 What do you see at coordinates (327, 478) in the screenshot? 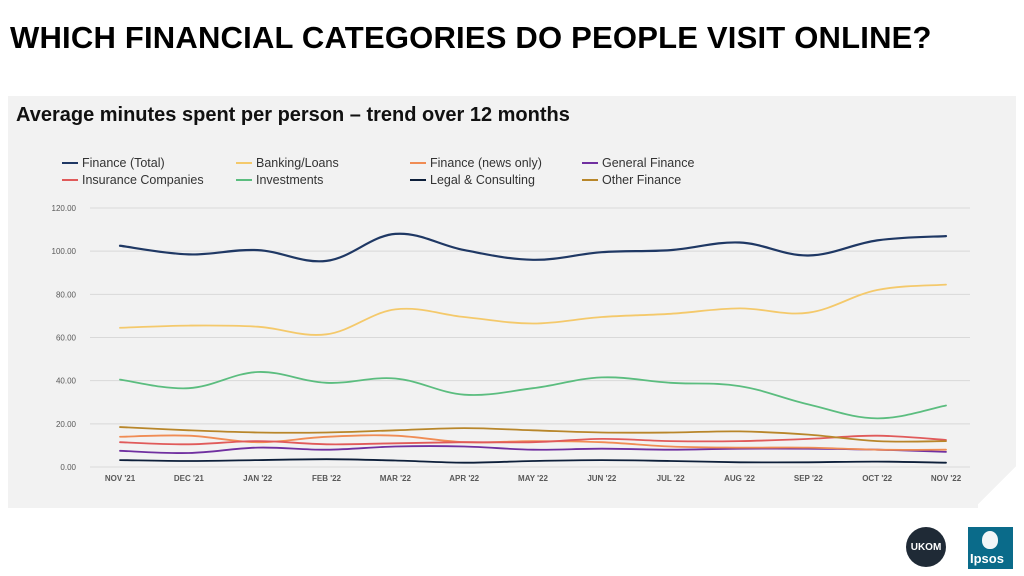
I see `x-tick-label: FEB '22` at bounding box center [327, 478].